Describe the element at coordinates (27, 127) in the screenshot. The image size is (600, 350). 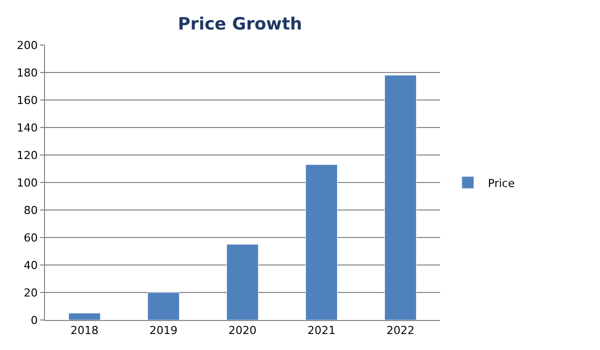
I see `y-tick-label: 140` at that location.